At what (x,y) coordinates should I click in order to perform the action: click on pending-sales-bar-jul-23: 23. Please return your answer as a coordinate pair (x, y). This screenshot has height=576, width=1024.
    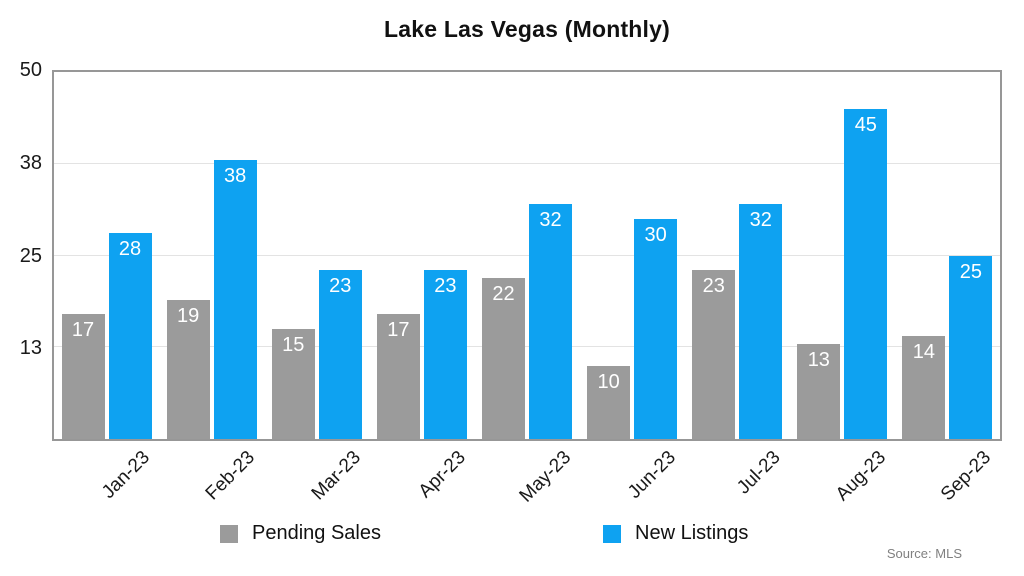
    Looking at the image, I should click on (714, 354).